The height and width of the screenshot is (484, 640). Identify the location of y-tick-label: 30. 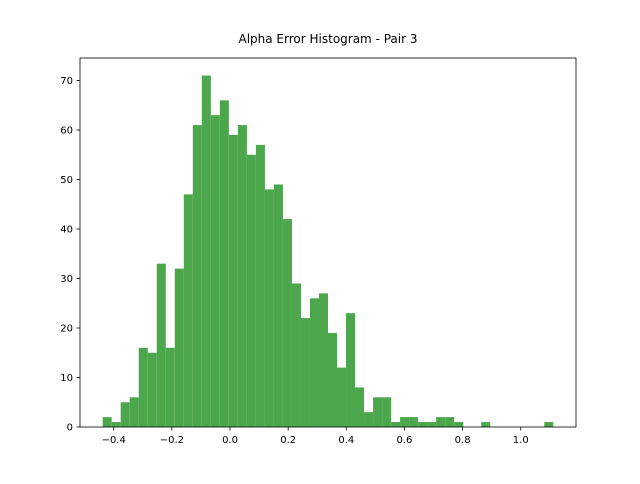
(66, 279).